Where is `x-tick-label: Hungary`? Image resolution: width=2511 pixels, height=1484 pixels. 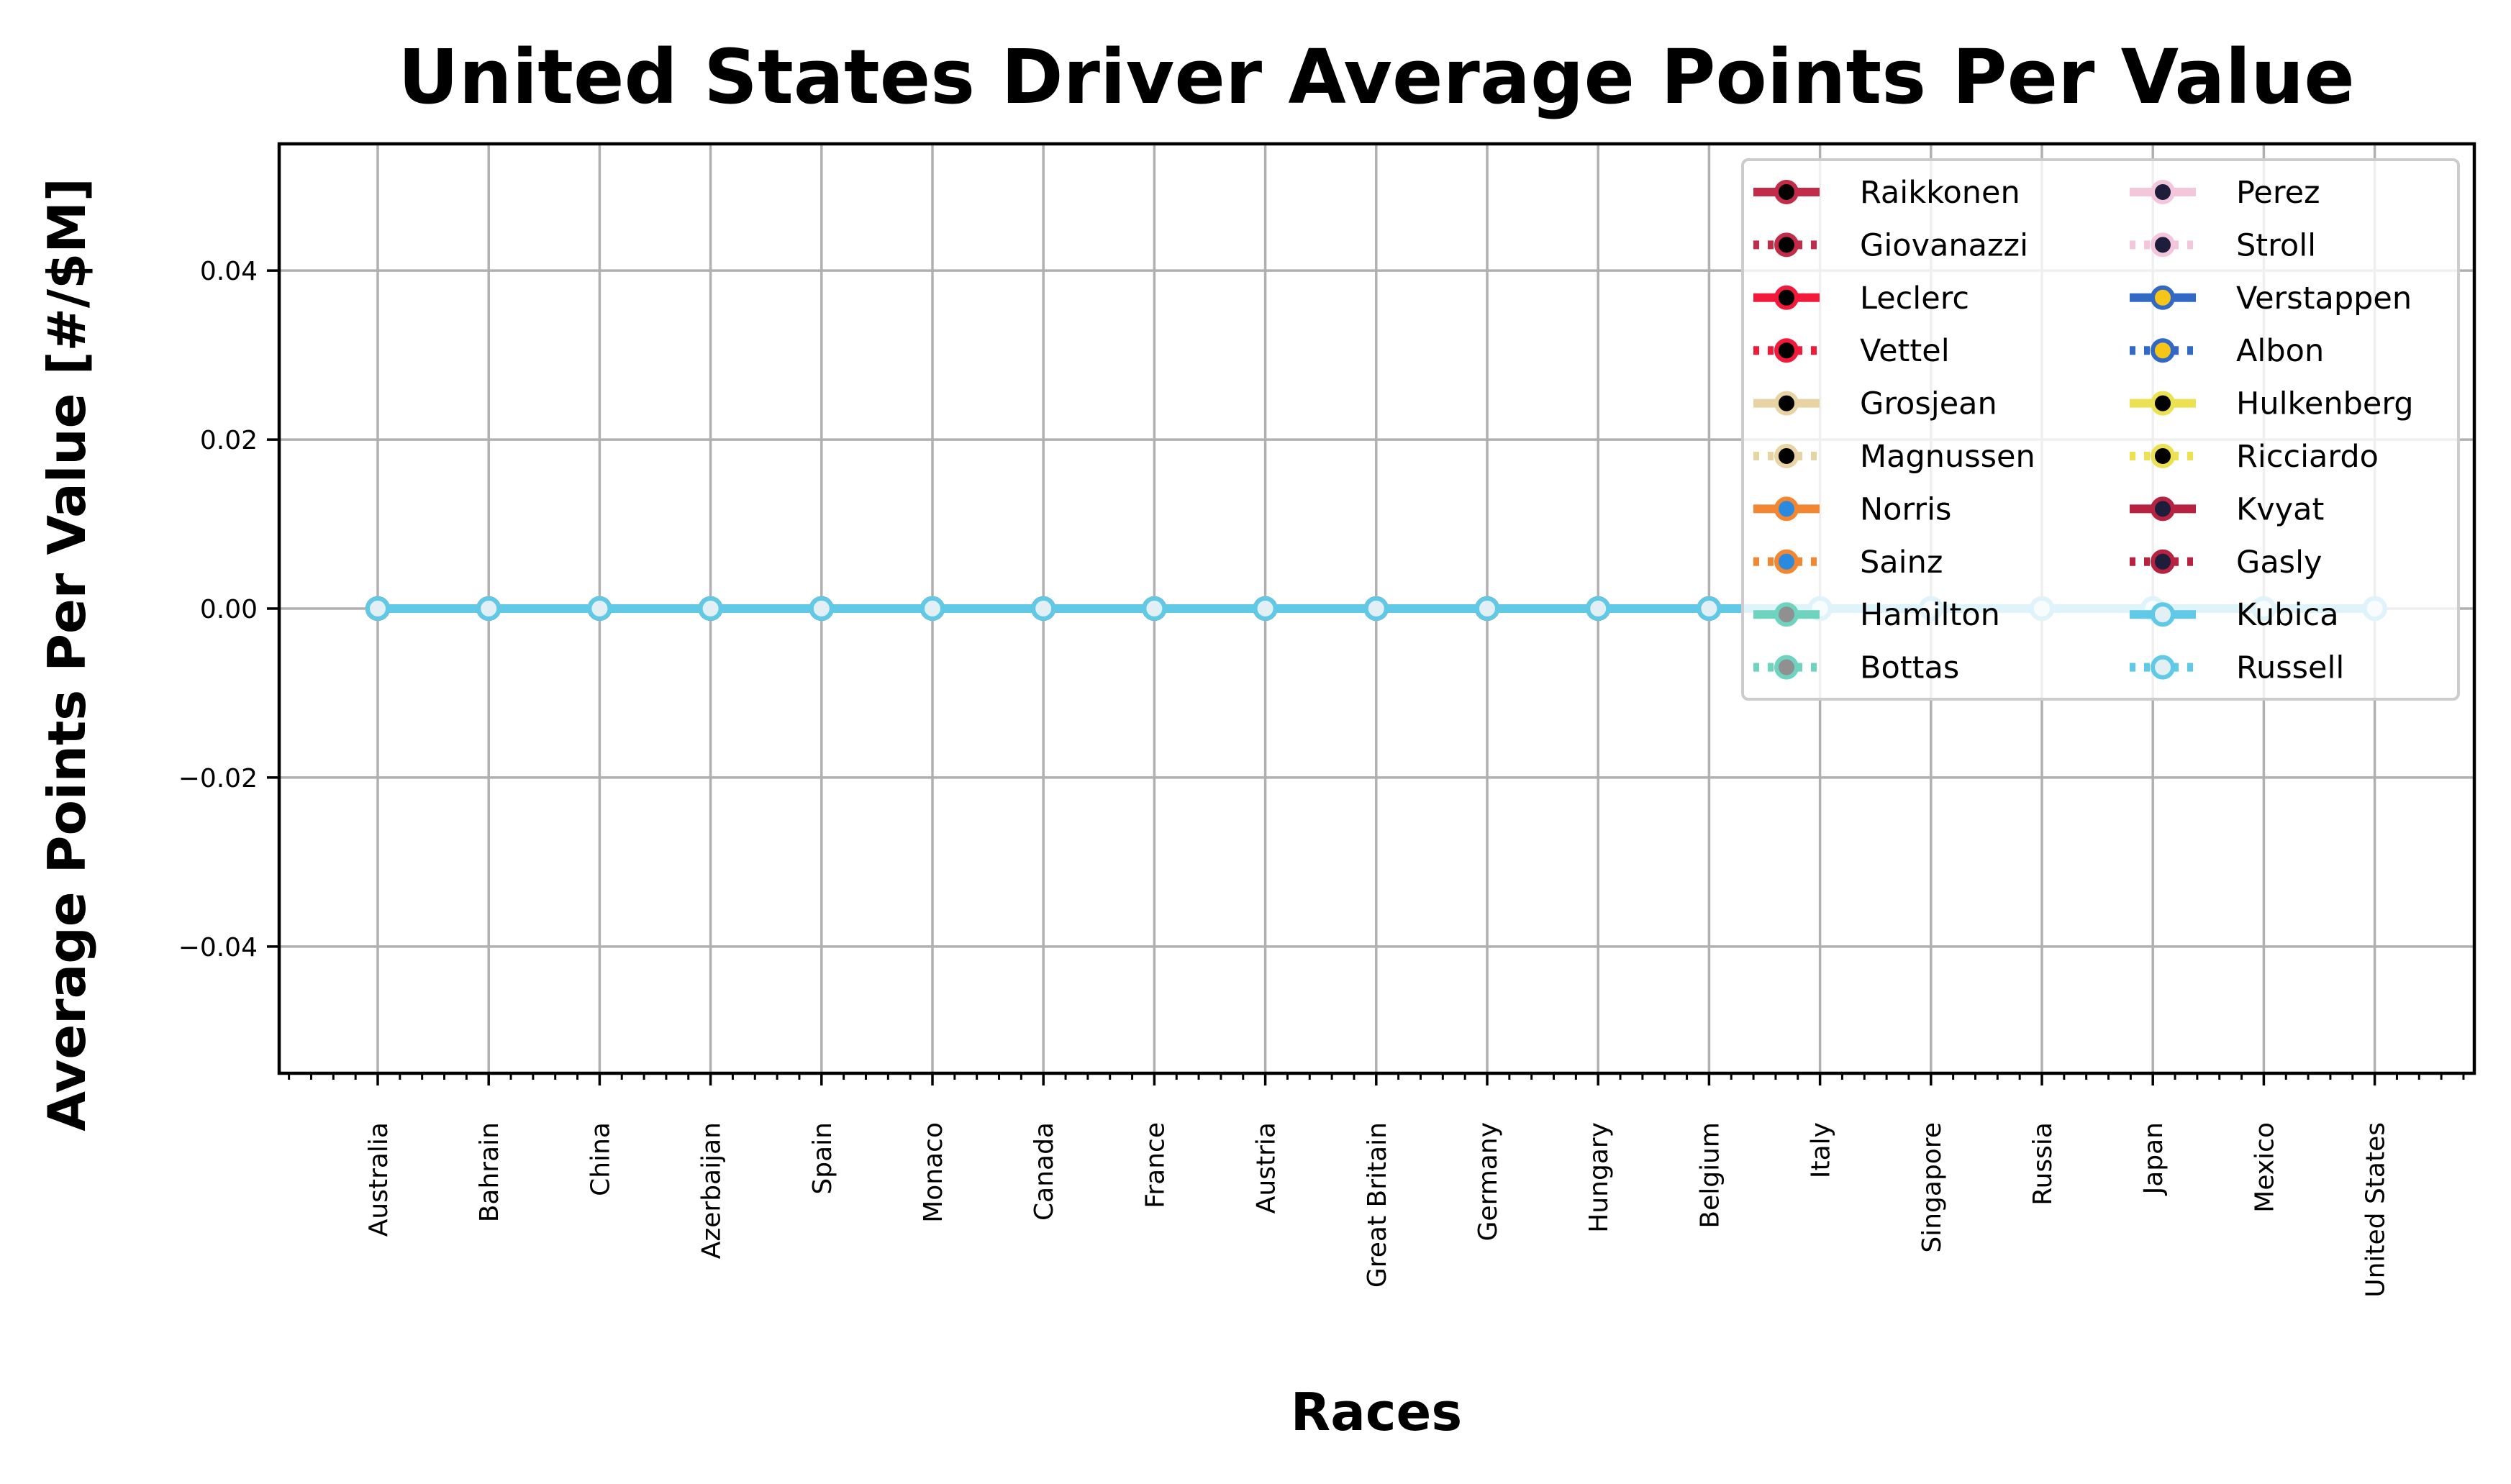 x-tick-label: Hungary is located at coordinates (1599, 1177).